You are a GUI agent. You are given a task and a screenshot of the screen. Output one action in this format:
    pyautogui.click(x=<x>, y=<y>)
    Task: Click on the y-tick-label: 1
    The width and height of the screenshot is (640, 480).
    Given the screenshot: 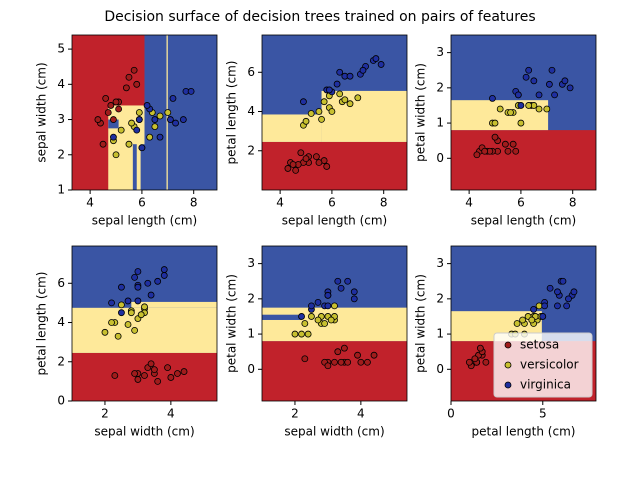 What is the action you would take?
    pyautogui.click(x=61, y=190)
    